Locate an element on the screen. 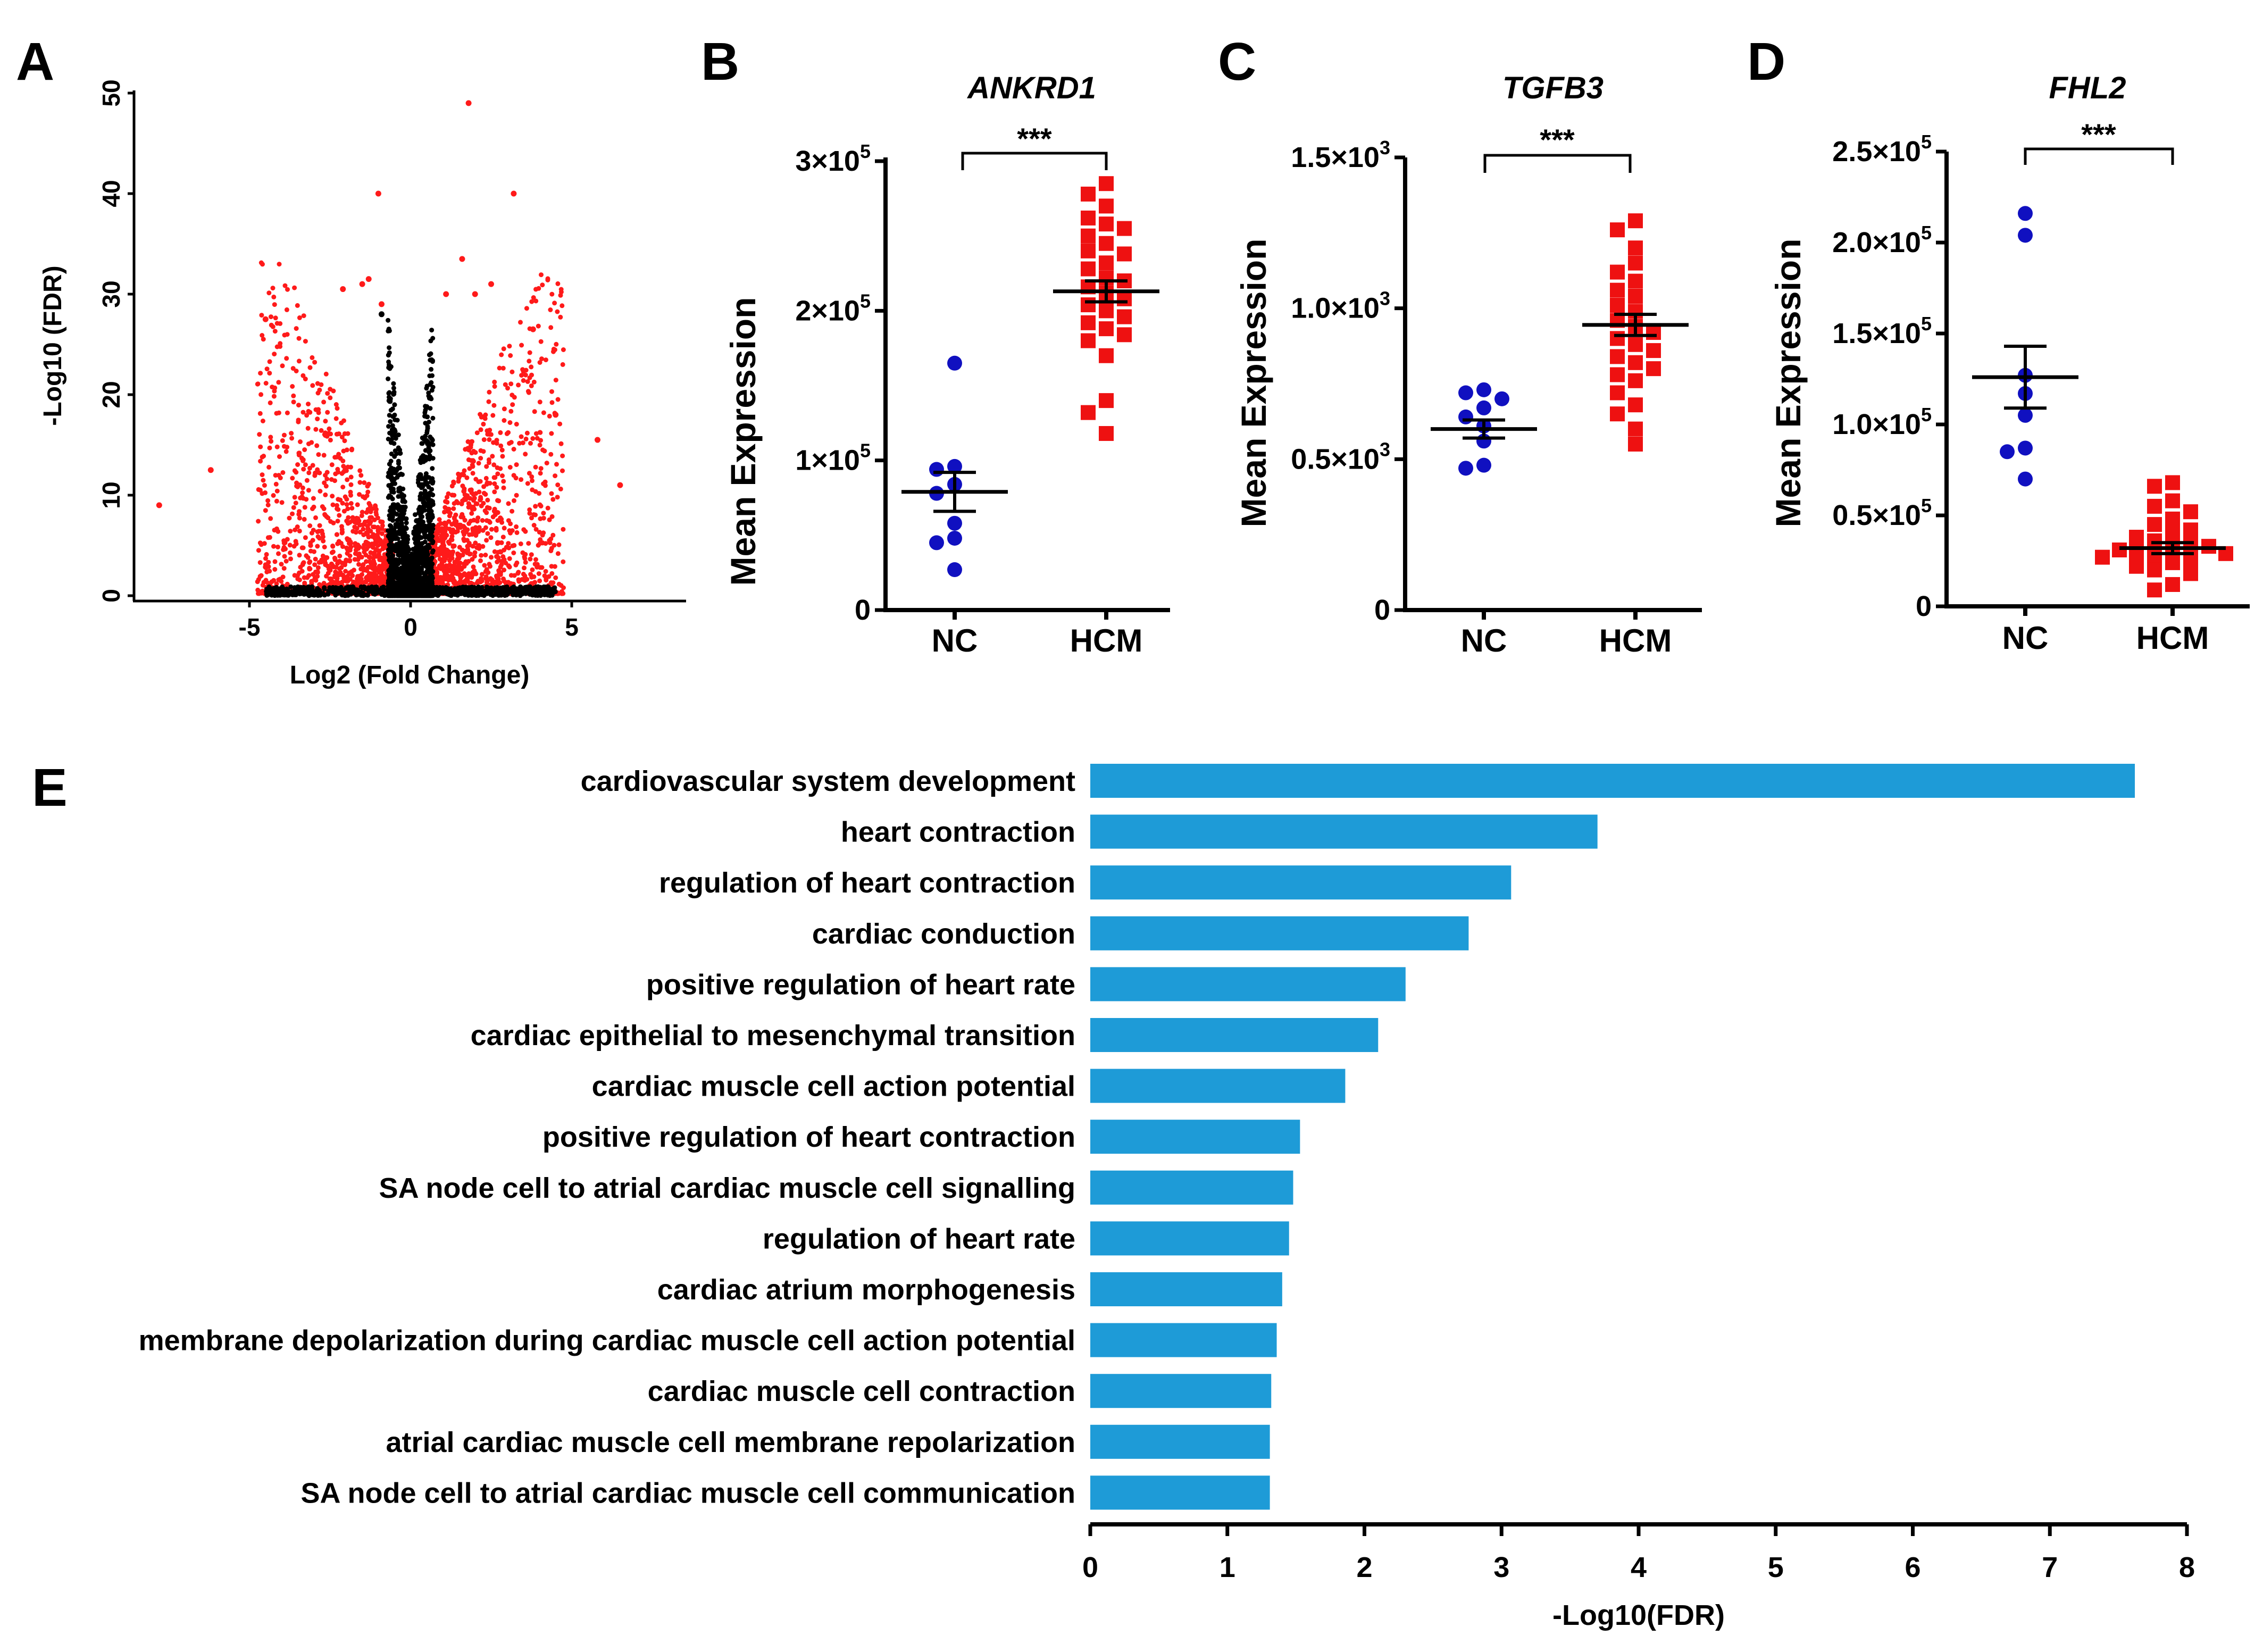 The width and height of the screenshot is (2263, 1652). volcano-x-tick-label: -5 is located at coordinates (250, 627).